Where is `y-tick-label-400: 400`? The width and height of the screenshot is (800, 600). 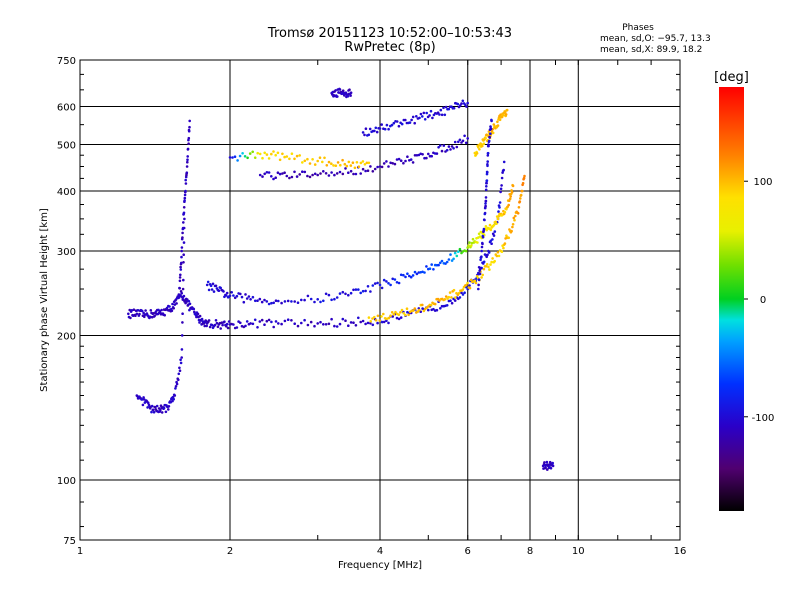 y-tick-label-400: 400 is located at coordinates (66, 192).